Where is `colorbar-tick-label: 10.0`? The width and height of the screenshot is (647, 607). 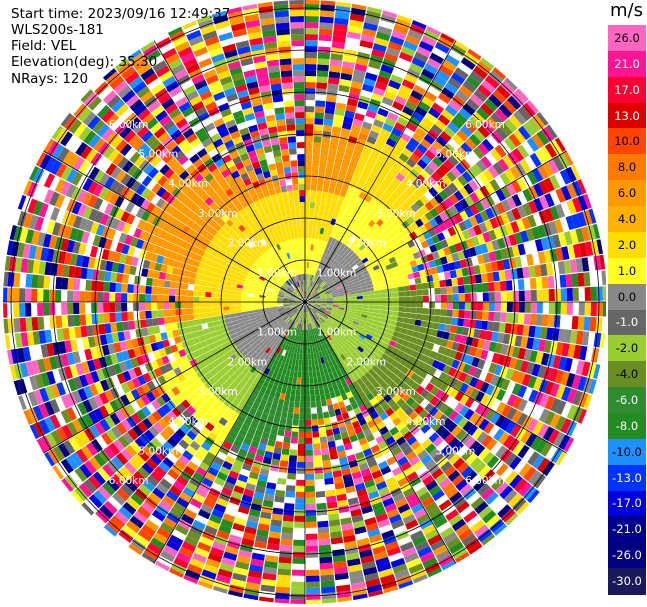 colorbar-tick-label: 10.0 is located at coordinates (627, 141).